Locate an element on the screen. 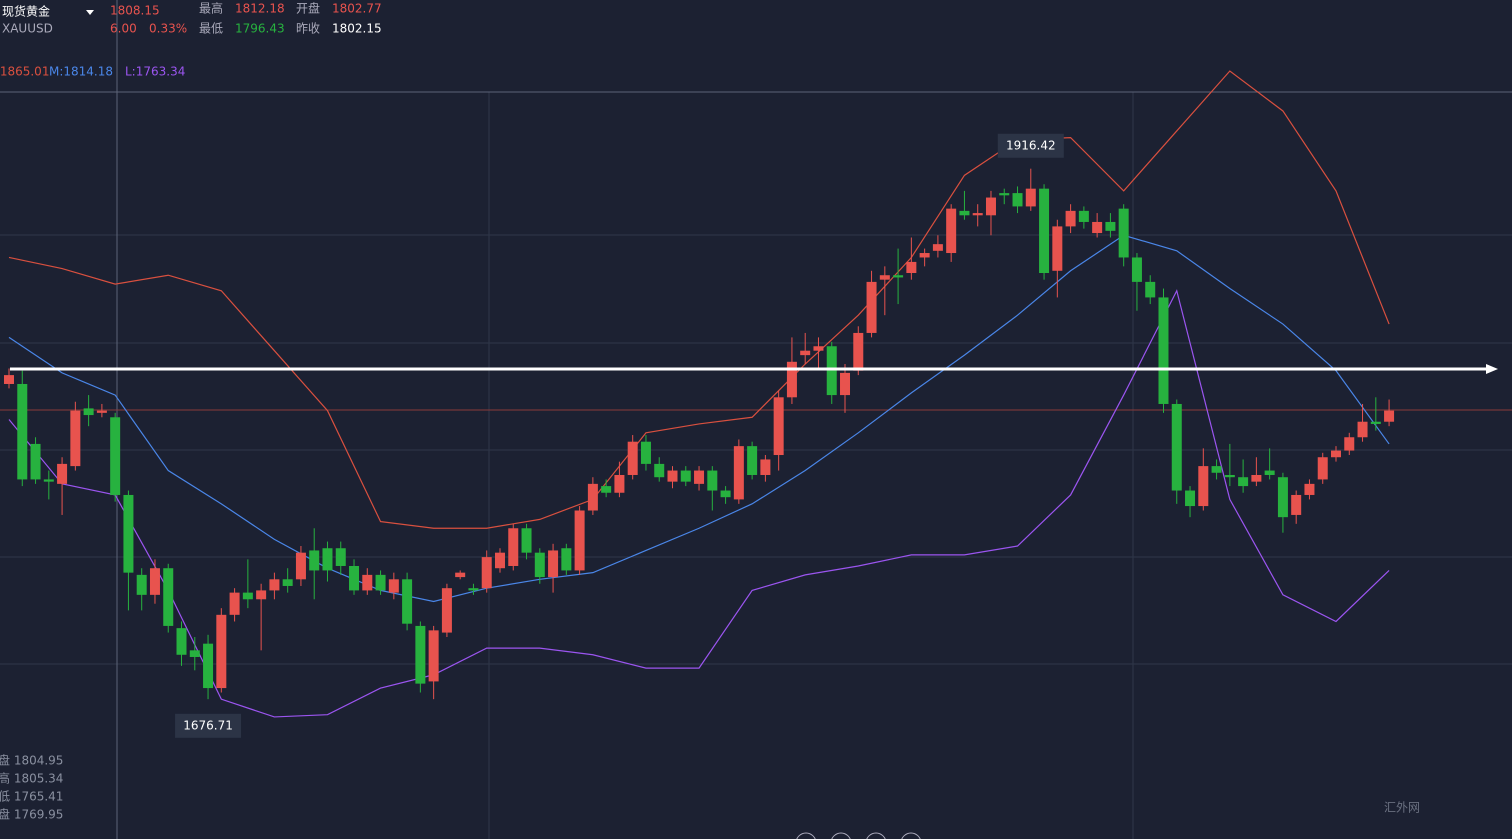 This screenshot has height=839, width=1512. annotation-box is located at coordinates (1030, 145).